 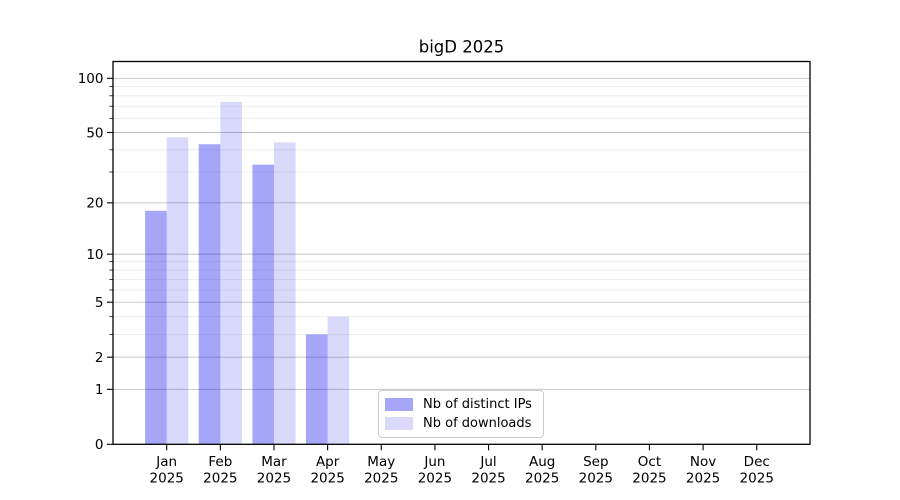 What do you see at coordinates (99, 445) in the screenshot?
I see `y-tick-label: 0` at bounding box center [99, 445].